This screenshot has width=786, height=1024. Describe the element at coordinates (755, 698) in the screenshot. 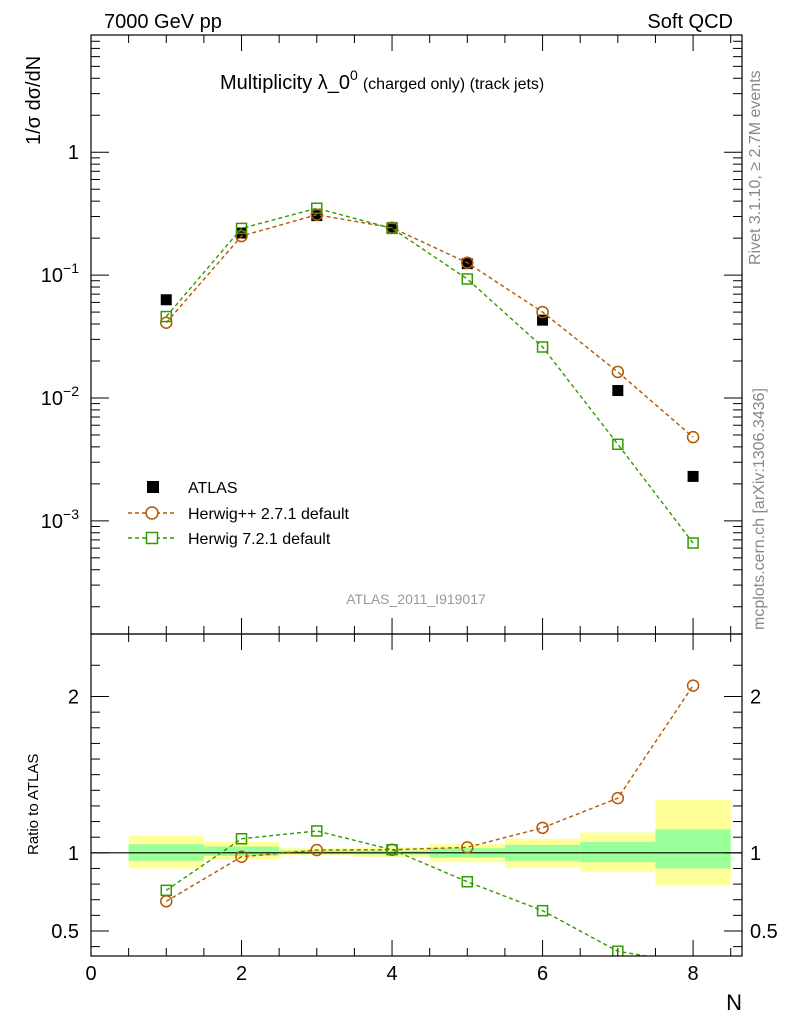

I see `ratio-y-tick-label-right: 2` at that location.